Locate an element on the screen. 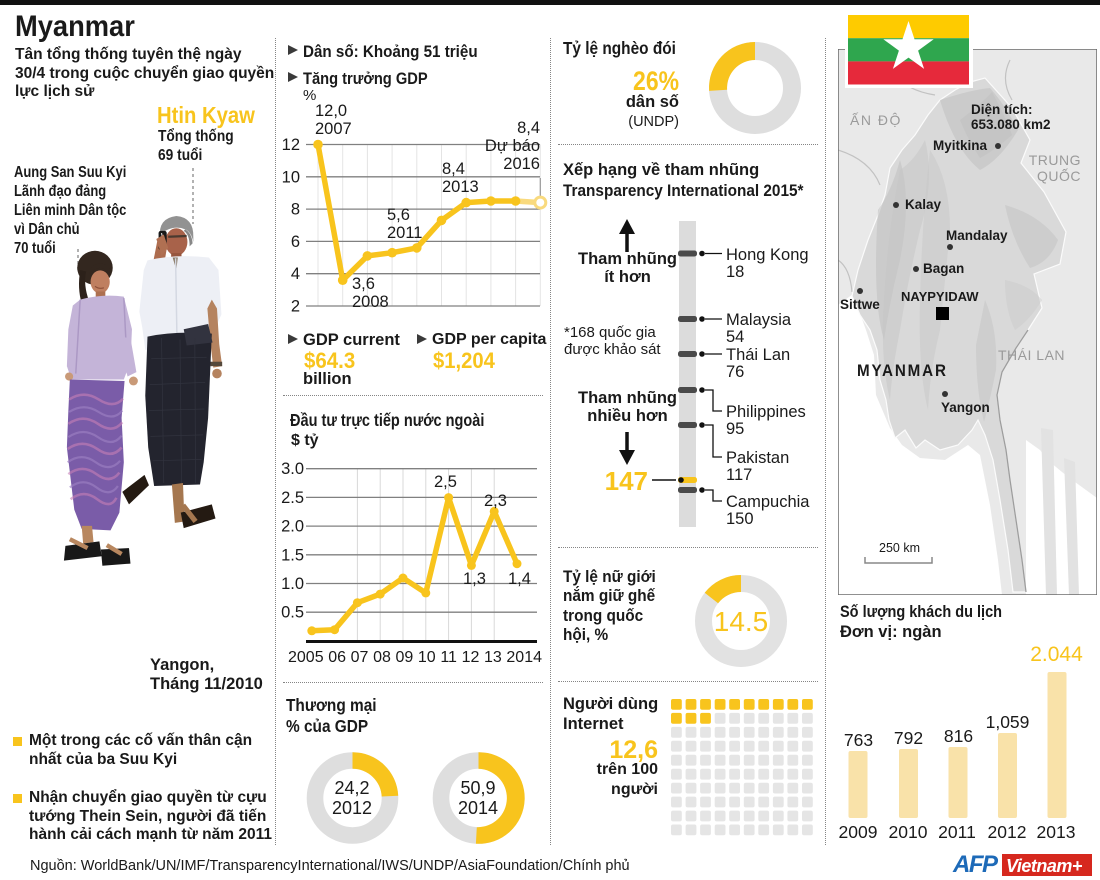  svg-text: 10 is located at coordinates (291, 177).